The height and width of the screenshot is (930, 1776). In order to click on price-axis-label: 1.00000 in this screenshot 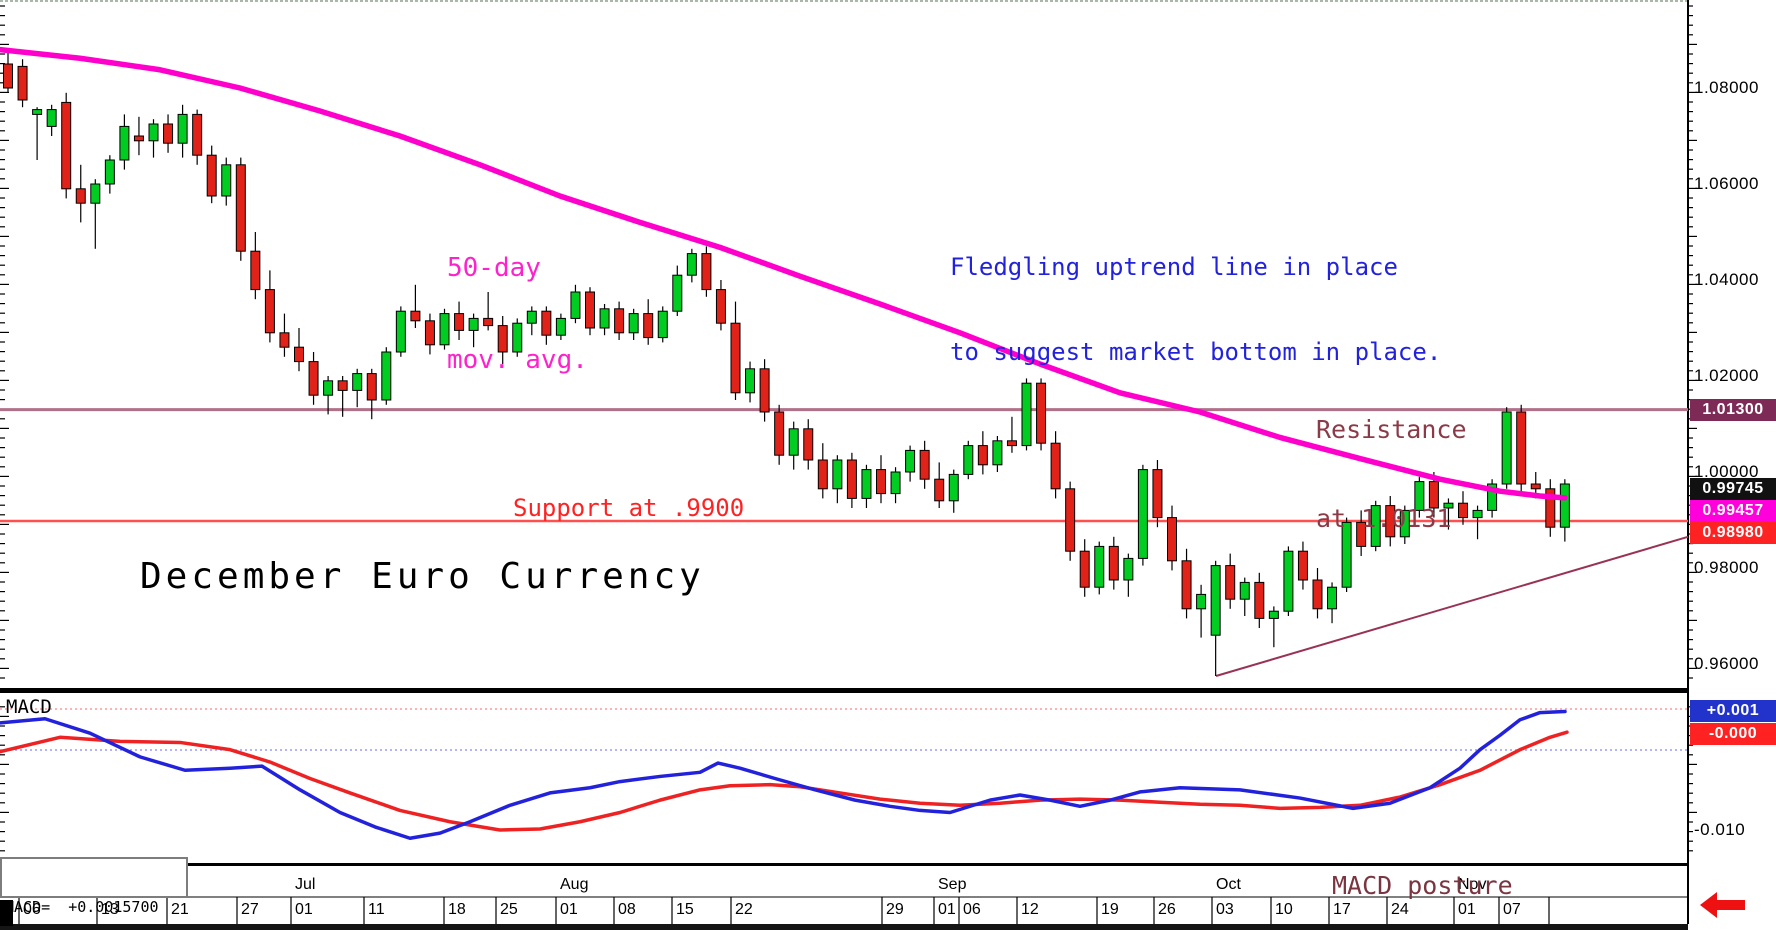, I will do `click(1726, 471)`.